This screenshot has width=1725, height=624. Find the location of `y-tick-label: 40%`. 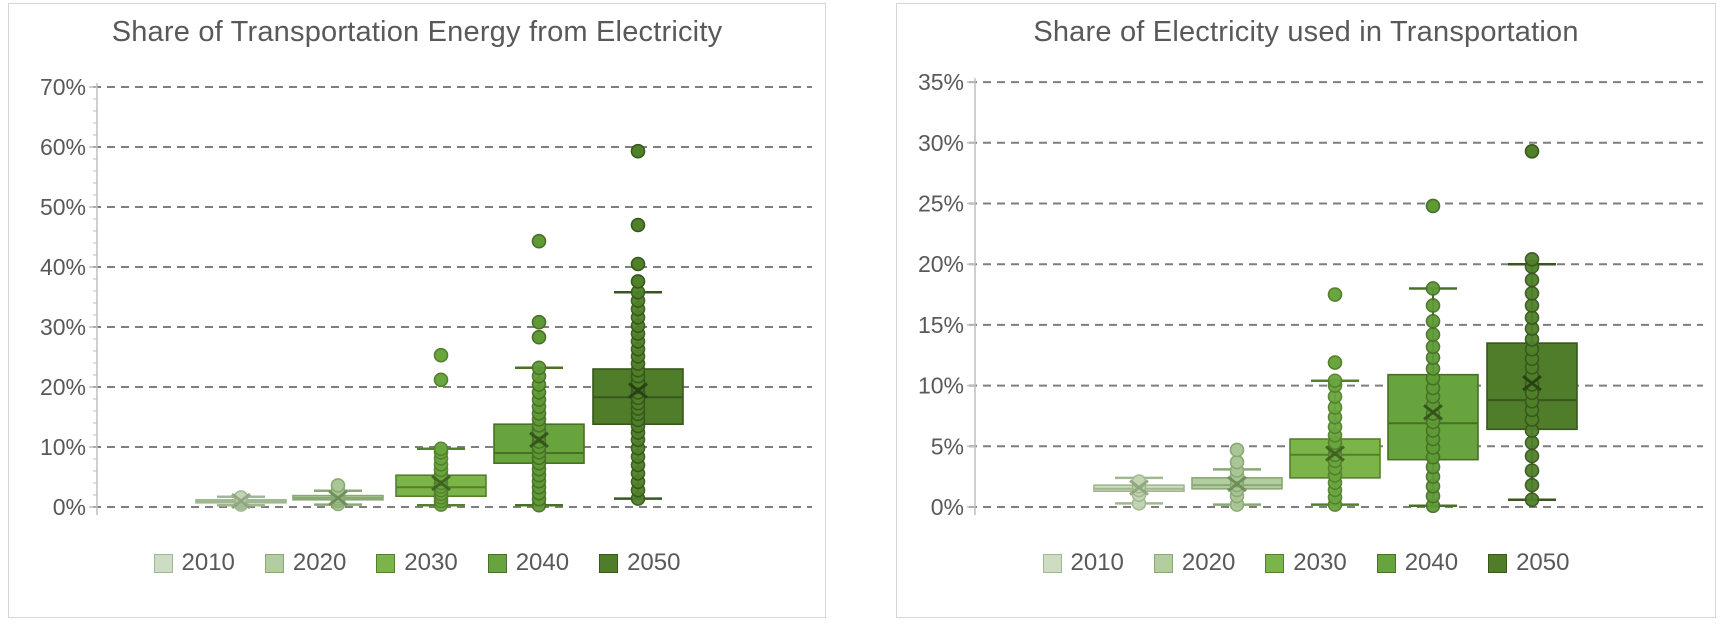

y-tick-label: 40% is located at coordinates (63, 267).